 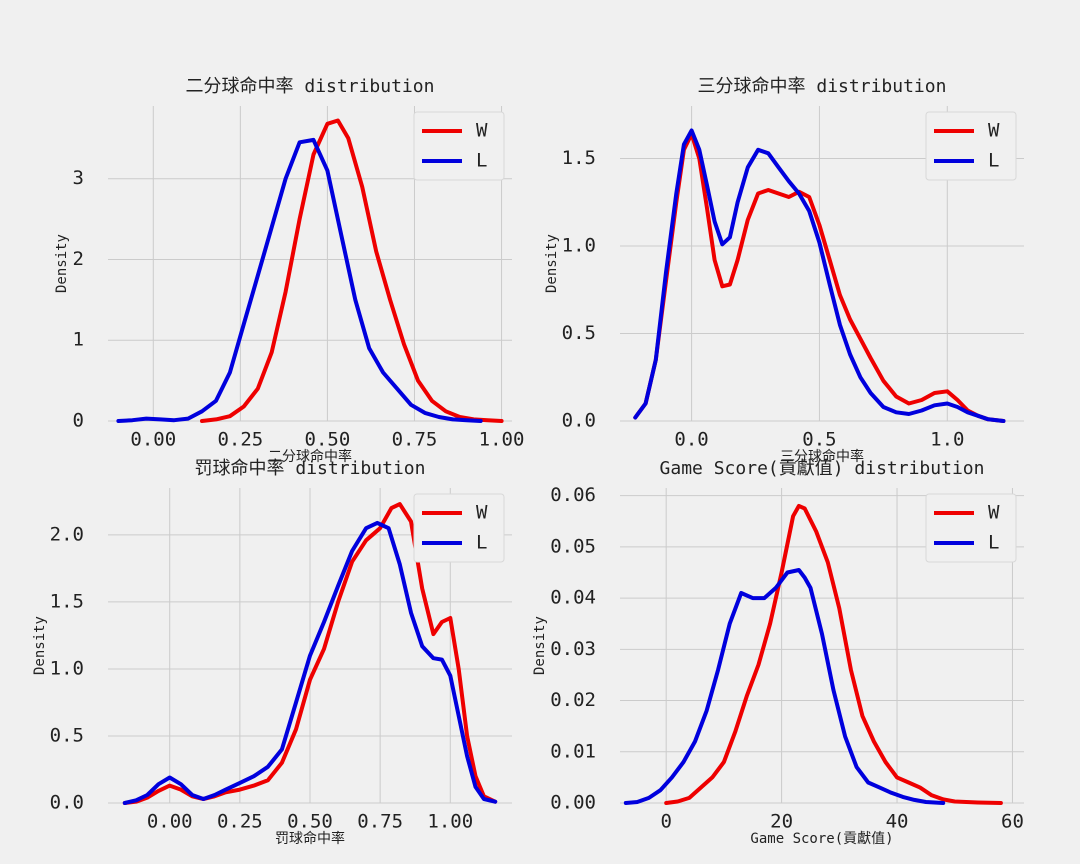 I want to click on y-tick-label: 3, so click(x=78, y=178).